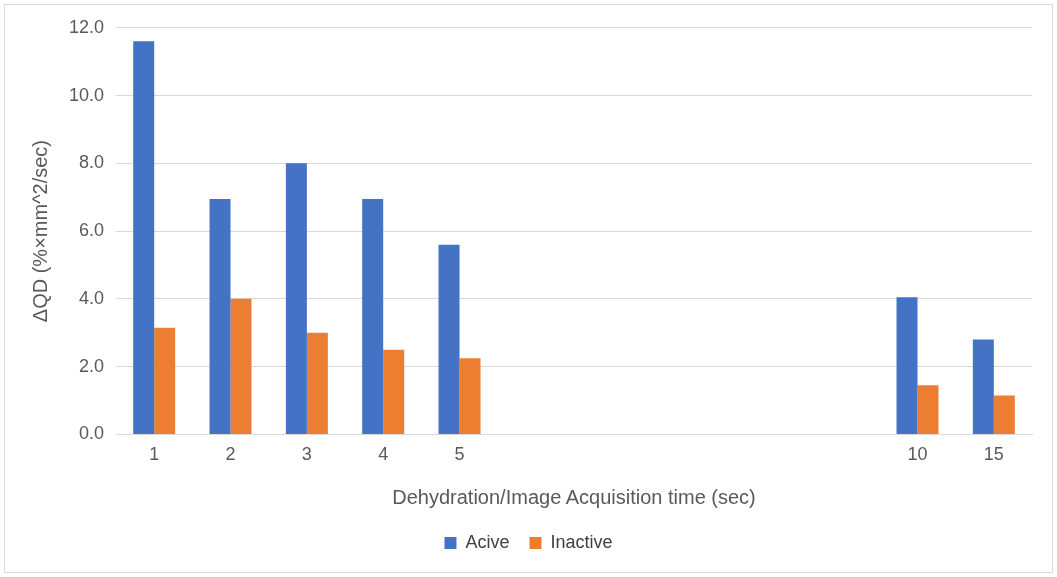 The image size is (1057, 577). I want to click on y-tick-label: 10.0, so click(86, 94).